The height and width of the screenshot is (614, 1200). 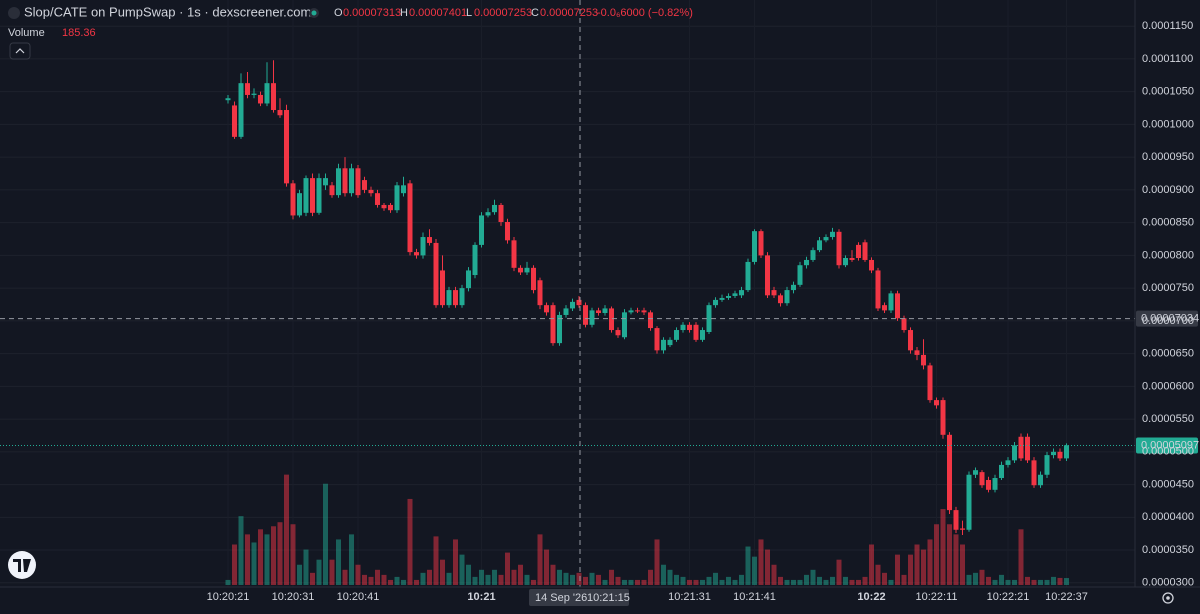 I want to click on pair-logo, so click(x=14, y=13).